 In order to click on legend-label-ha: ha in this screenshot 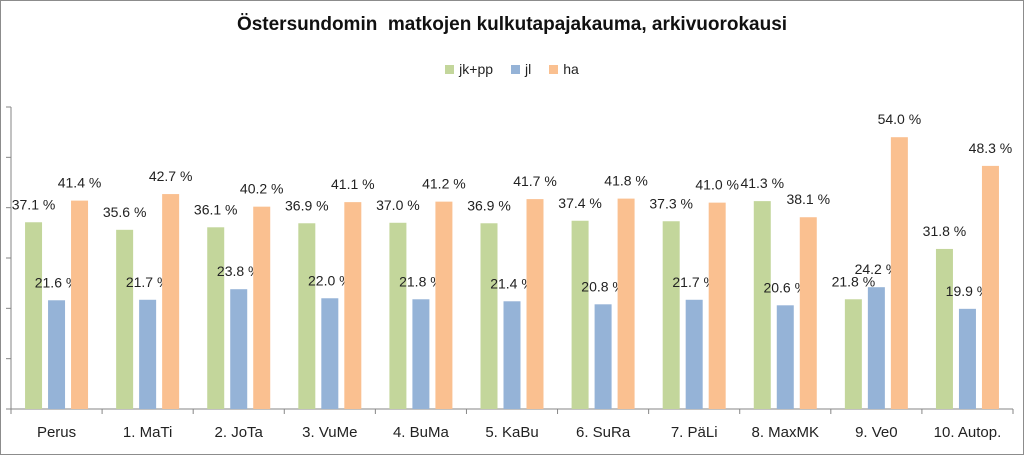, I will do `click(571, 69)`.